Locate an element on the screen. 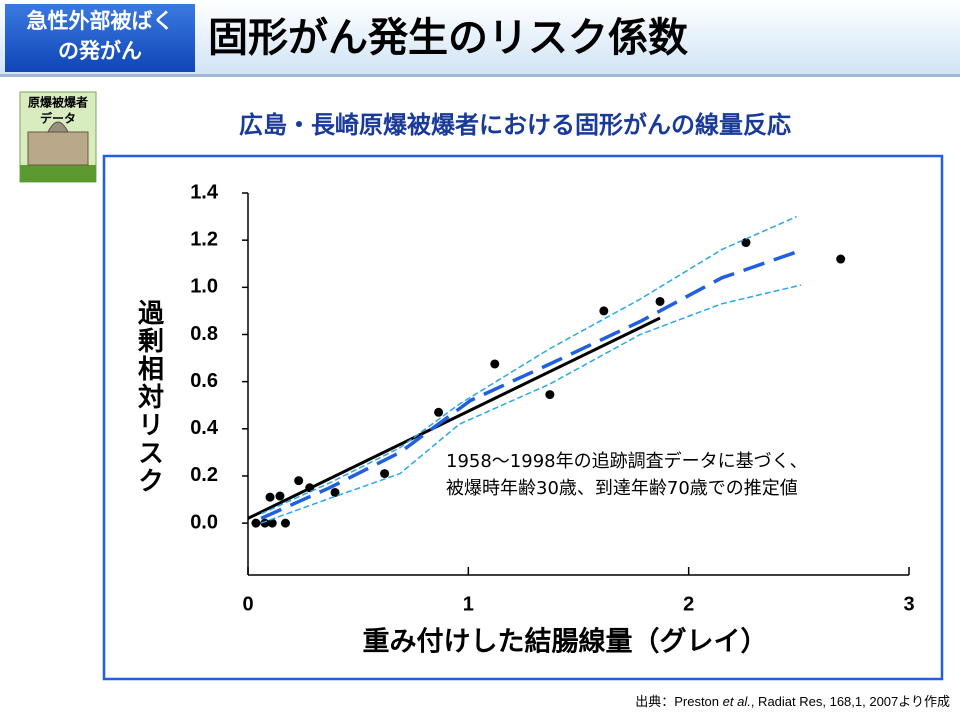  y-tick-label: 1.2 is located at coordinates (204, 239).